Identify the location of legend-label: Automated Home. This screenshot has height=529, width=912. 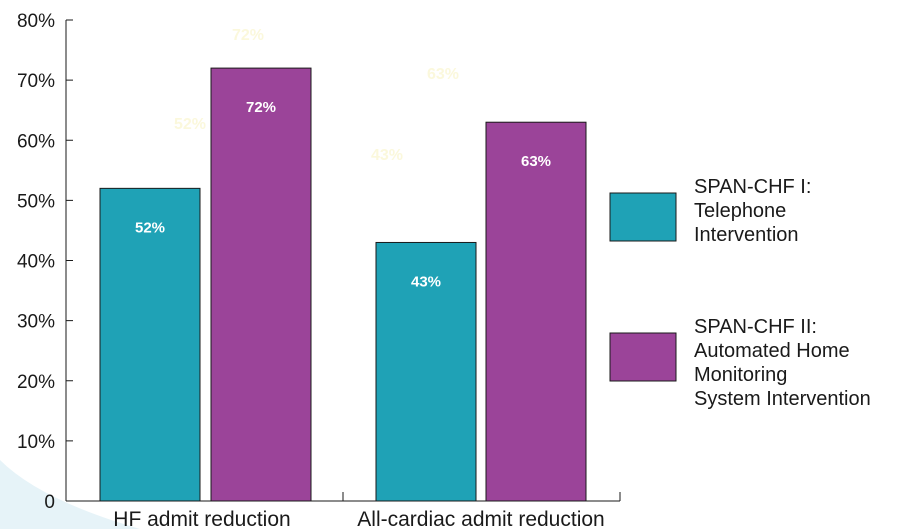
(772, 351).